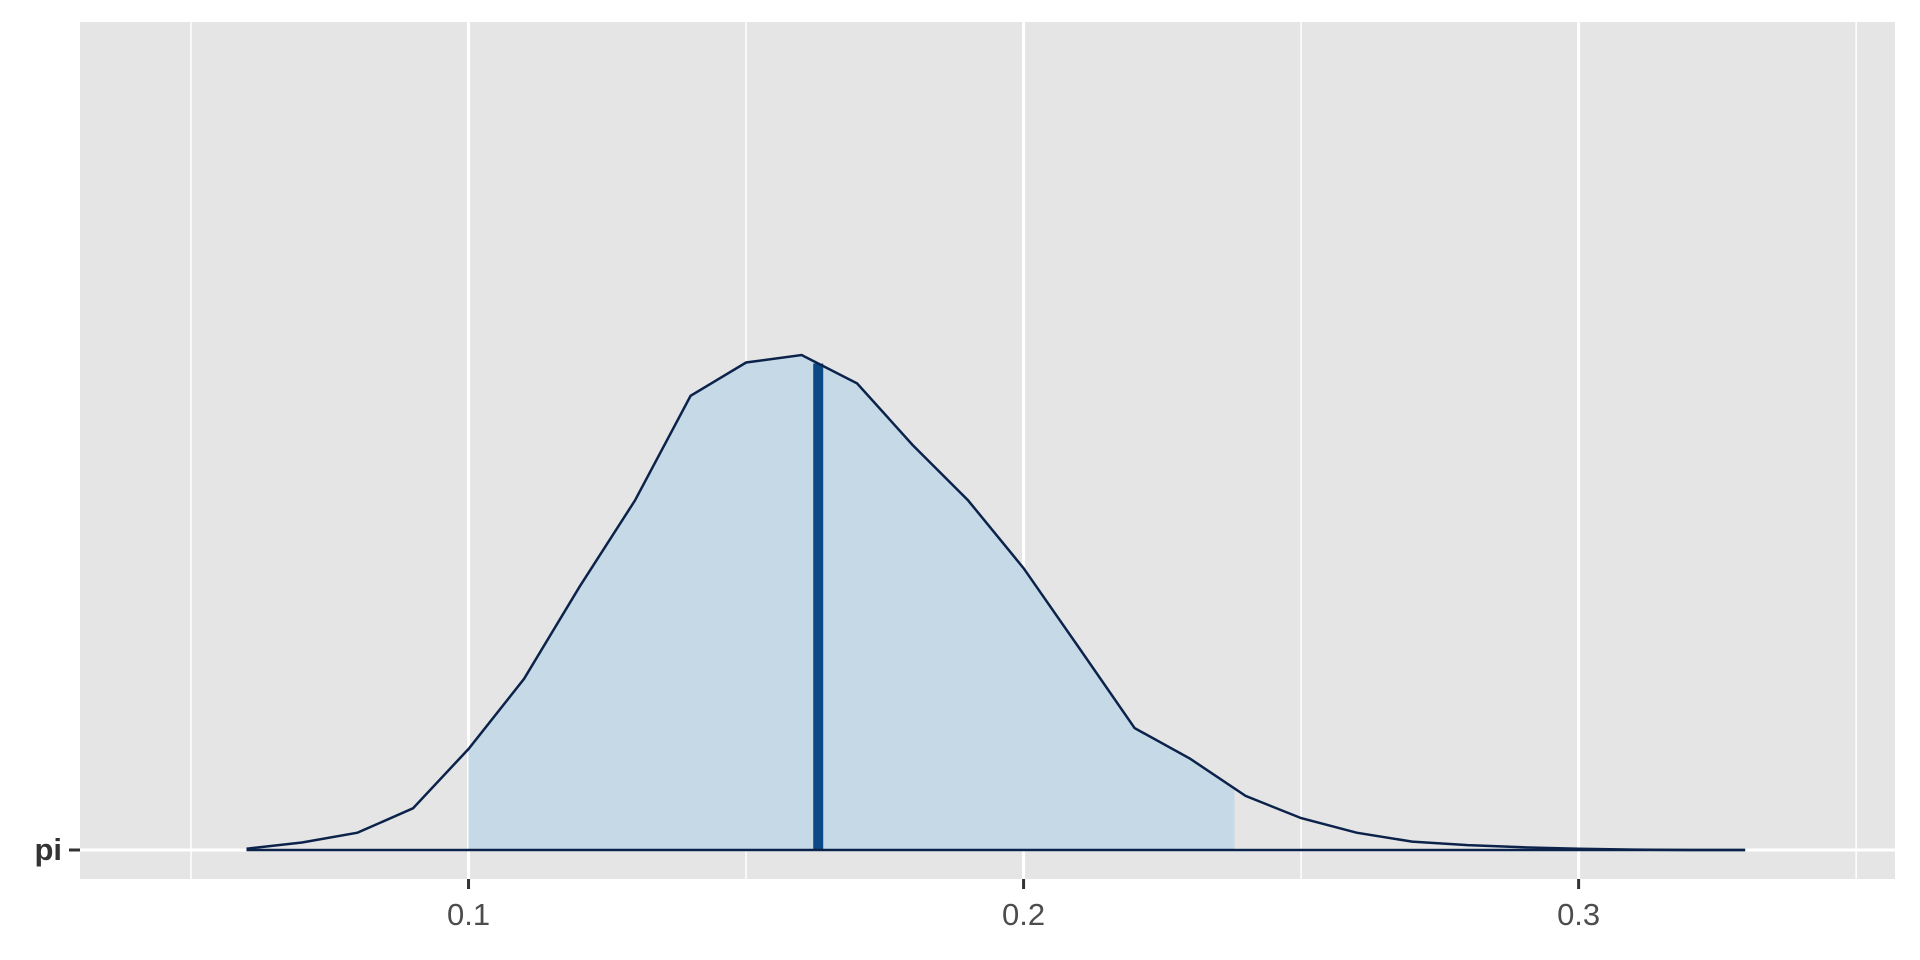 This screenshot has height=960, width=1920. What do you see at coordinates (48, 849) in the screenshot?
I see `y-tick-label: pi` at bounding box center [48, 849].